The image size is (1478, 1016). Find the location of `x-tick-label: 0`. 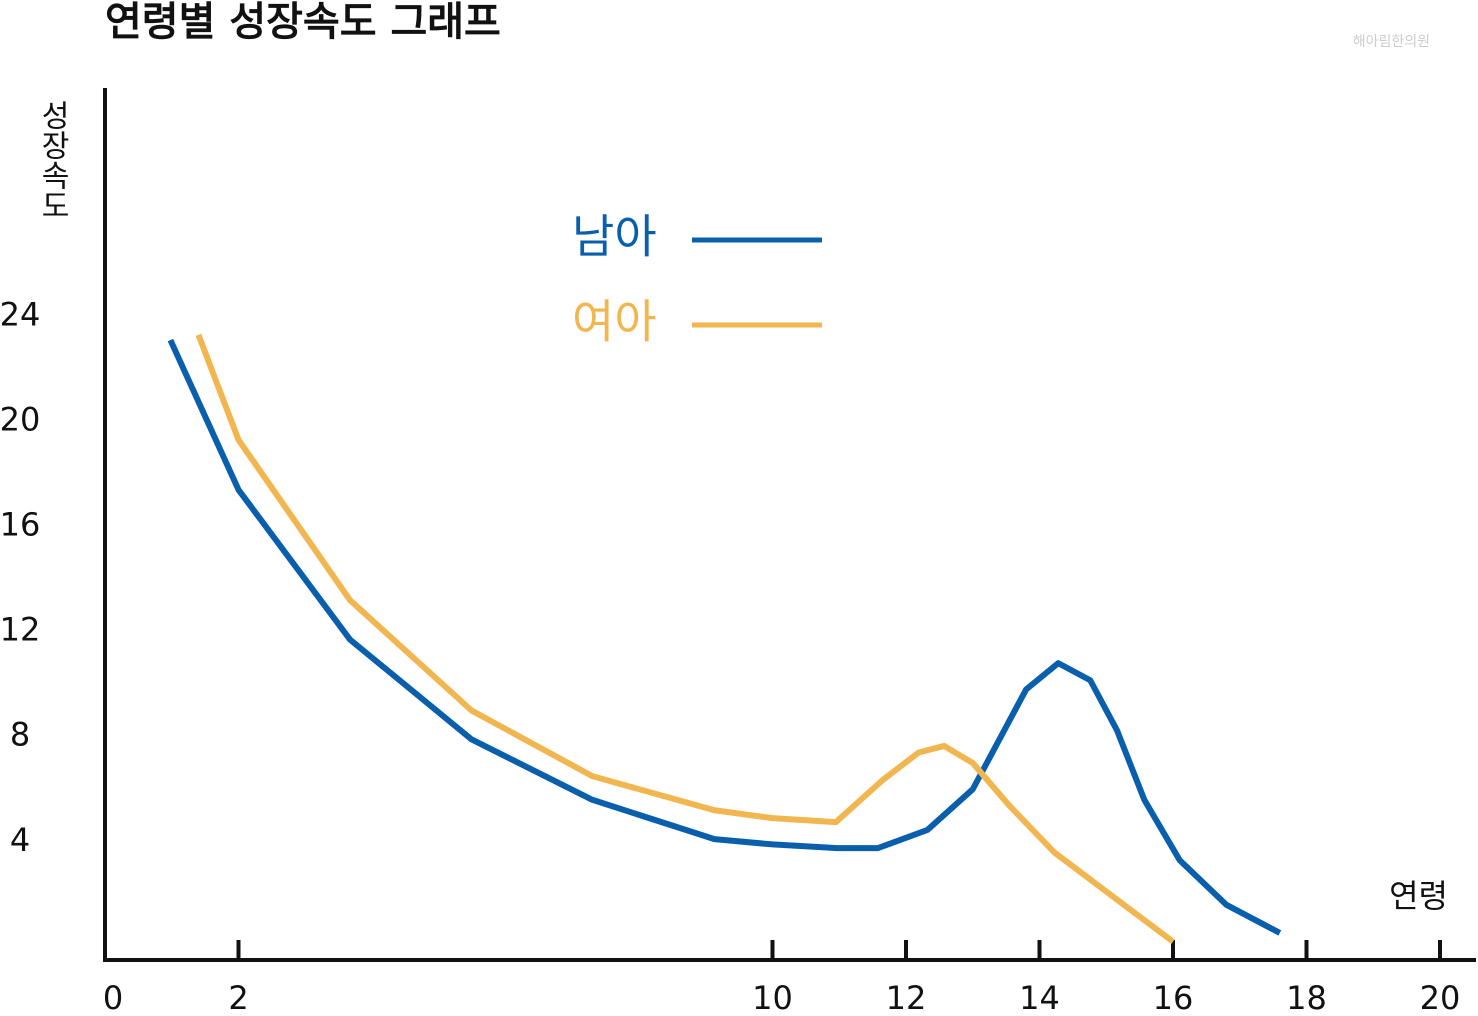

x-tick-label: 0 is located at coordinates (113, 997).